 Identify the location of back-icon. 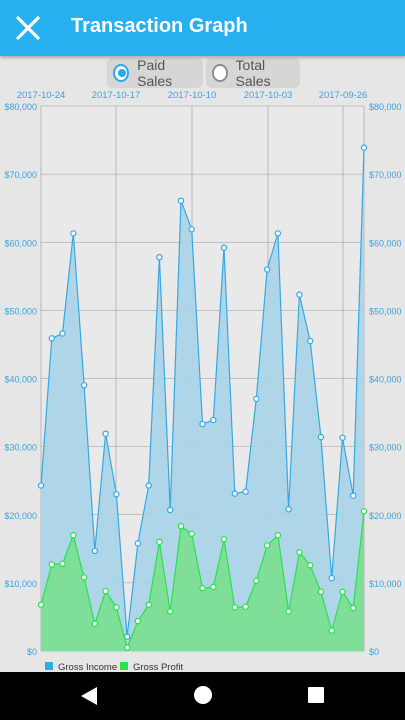
(89, 696).